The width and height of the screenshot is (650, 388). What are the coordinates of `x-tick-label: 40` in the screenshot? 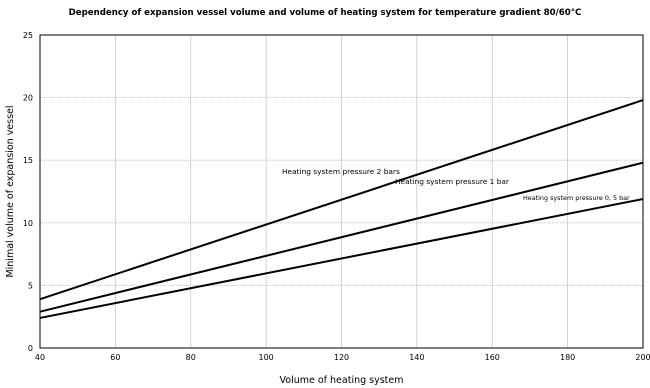 It's located at (40, 357).